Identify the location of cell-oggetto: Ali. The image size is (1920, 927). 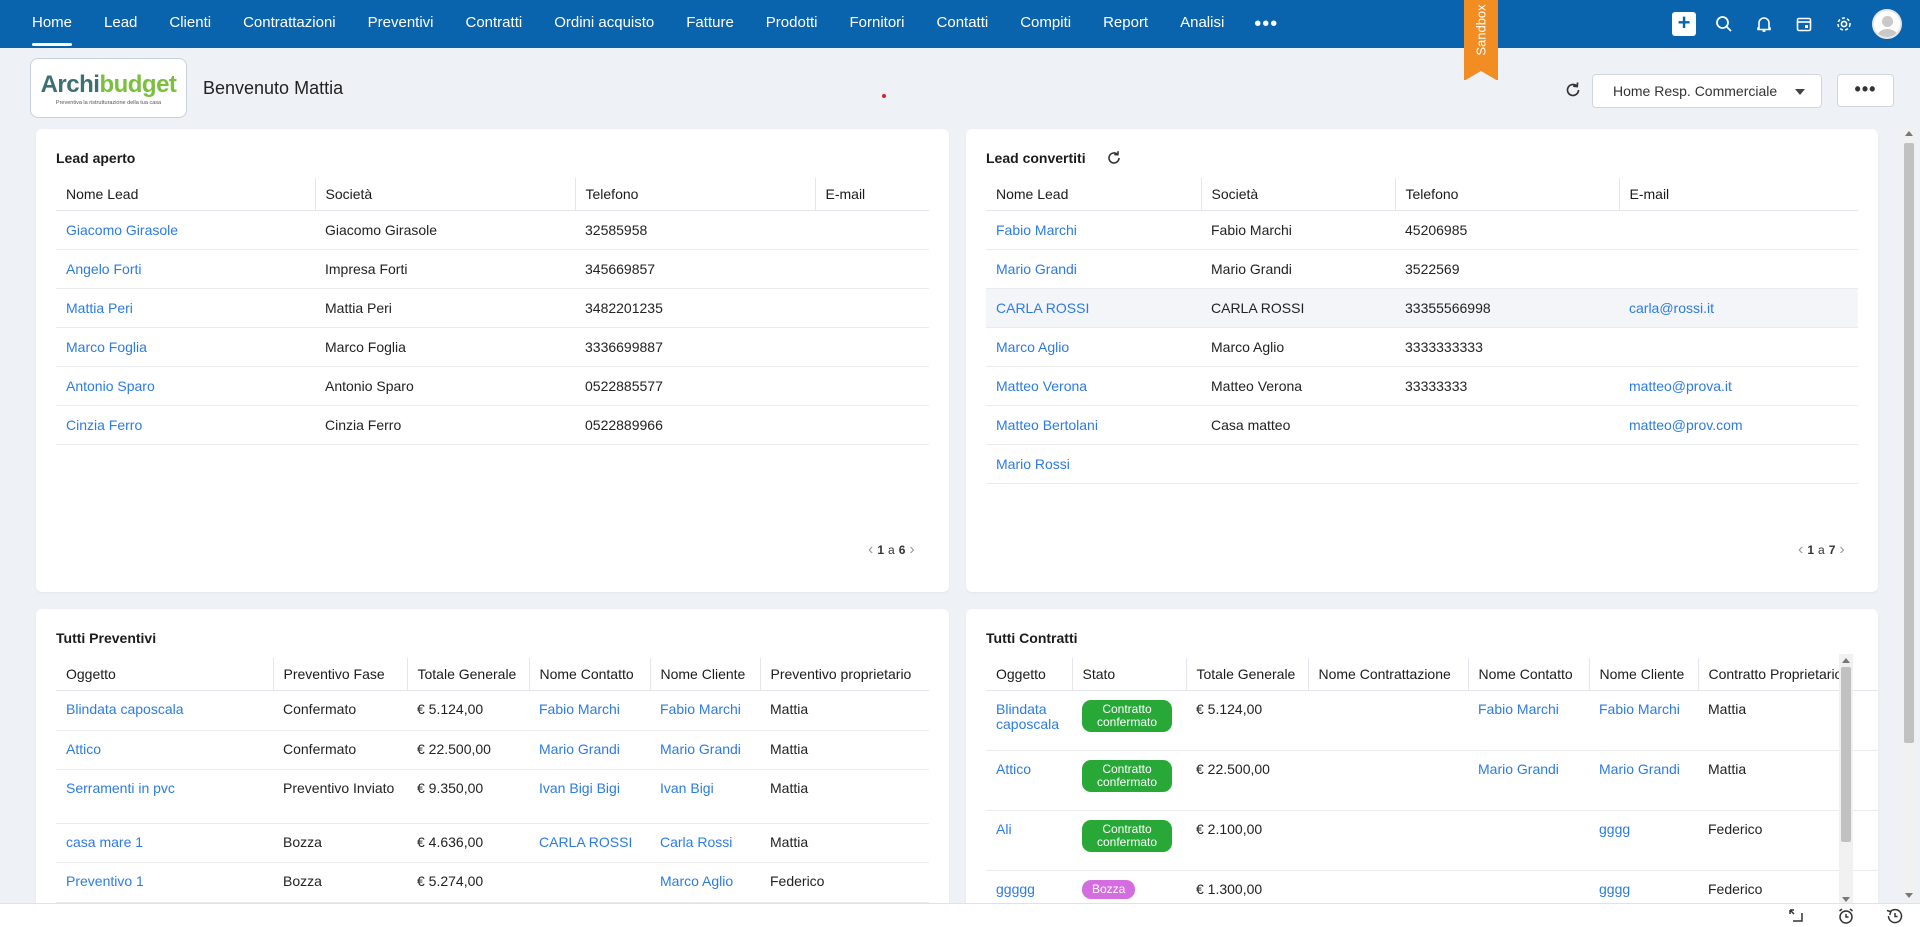
(1029, 840).